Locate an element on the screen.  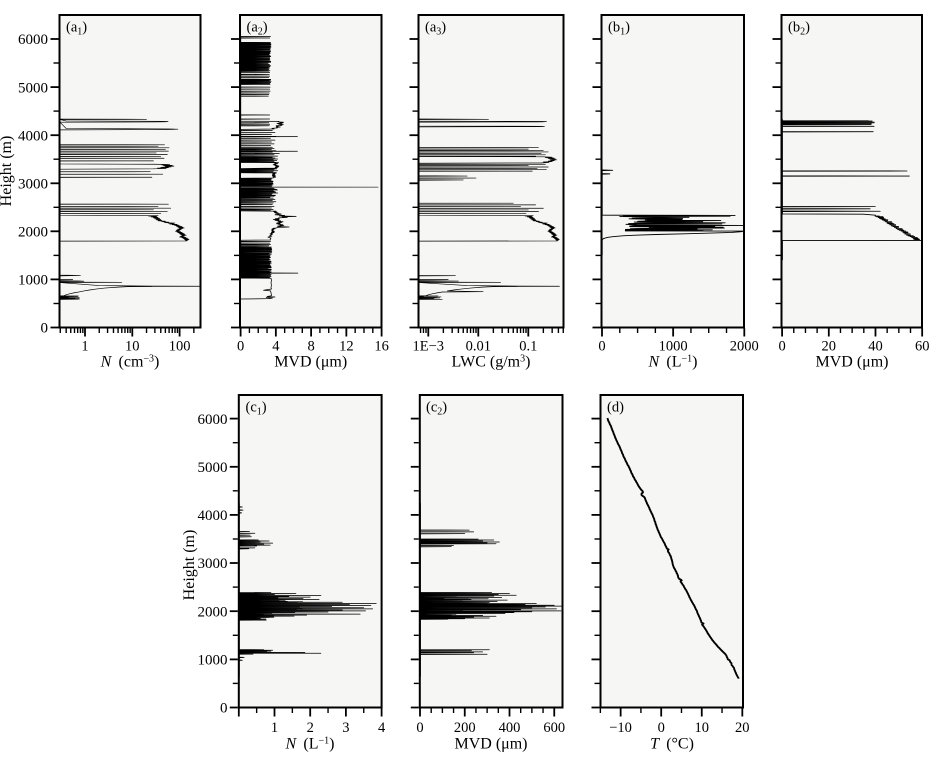
svg-text: (a2) is located at coordinates (257, 29).